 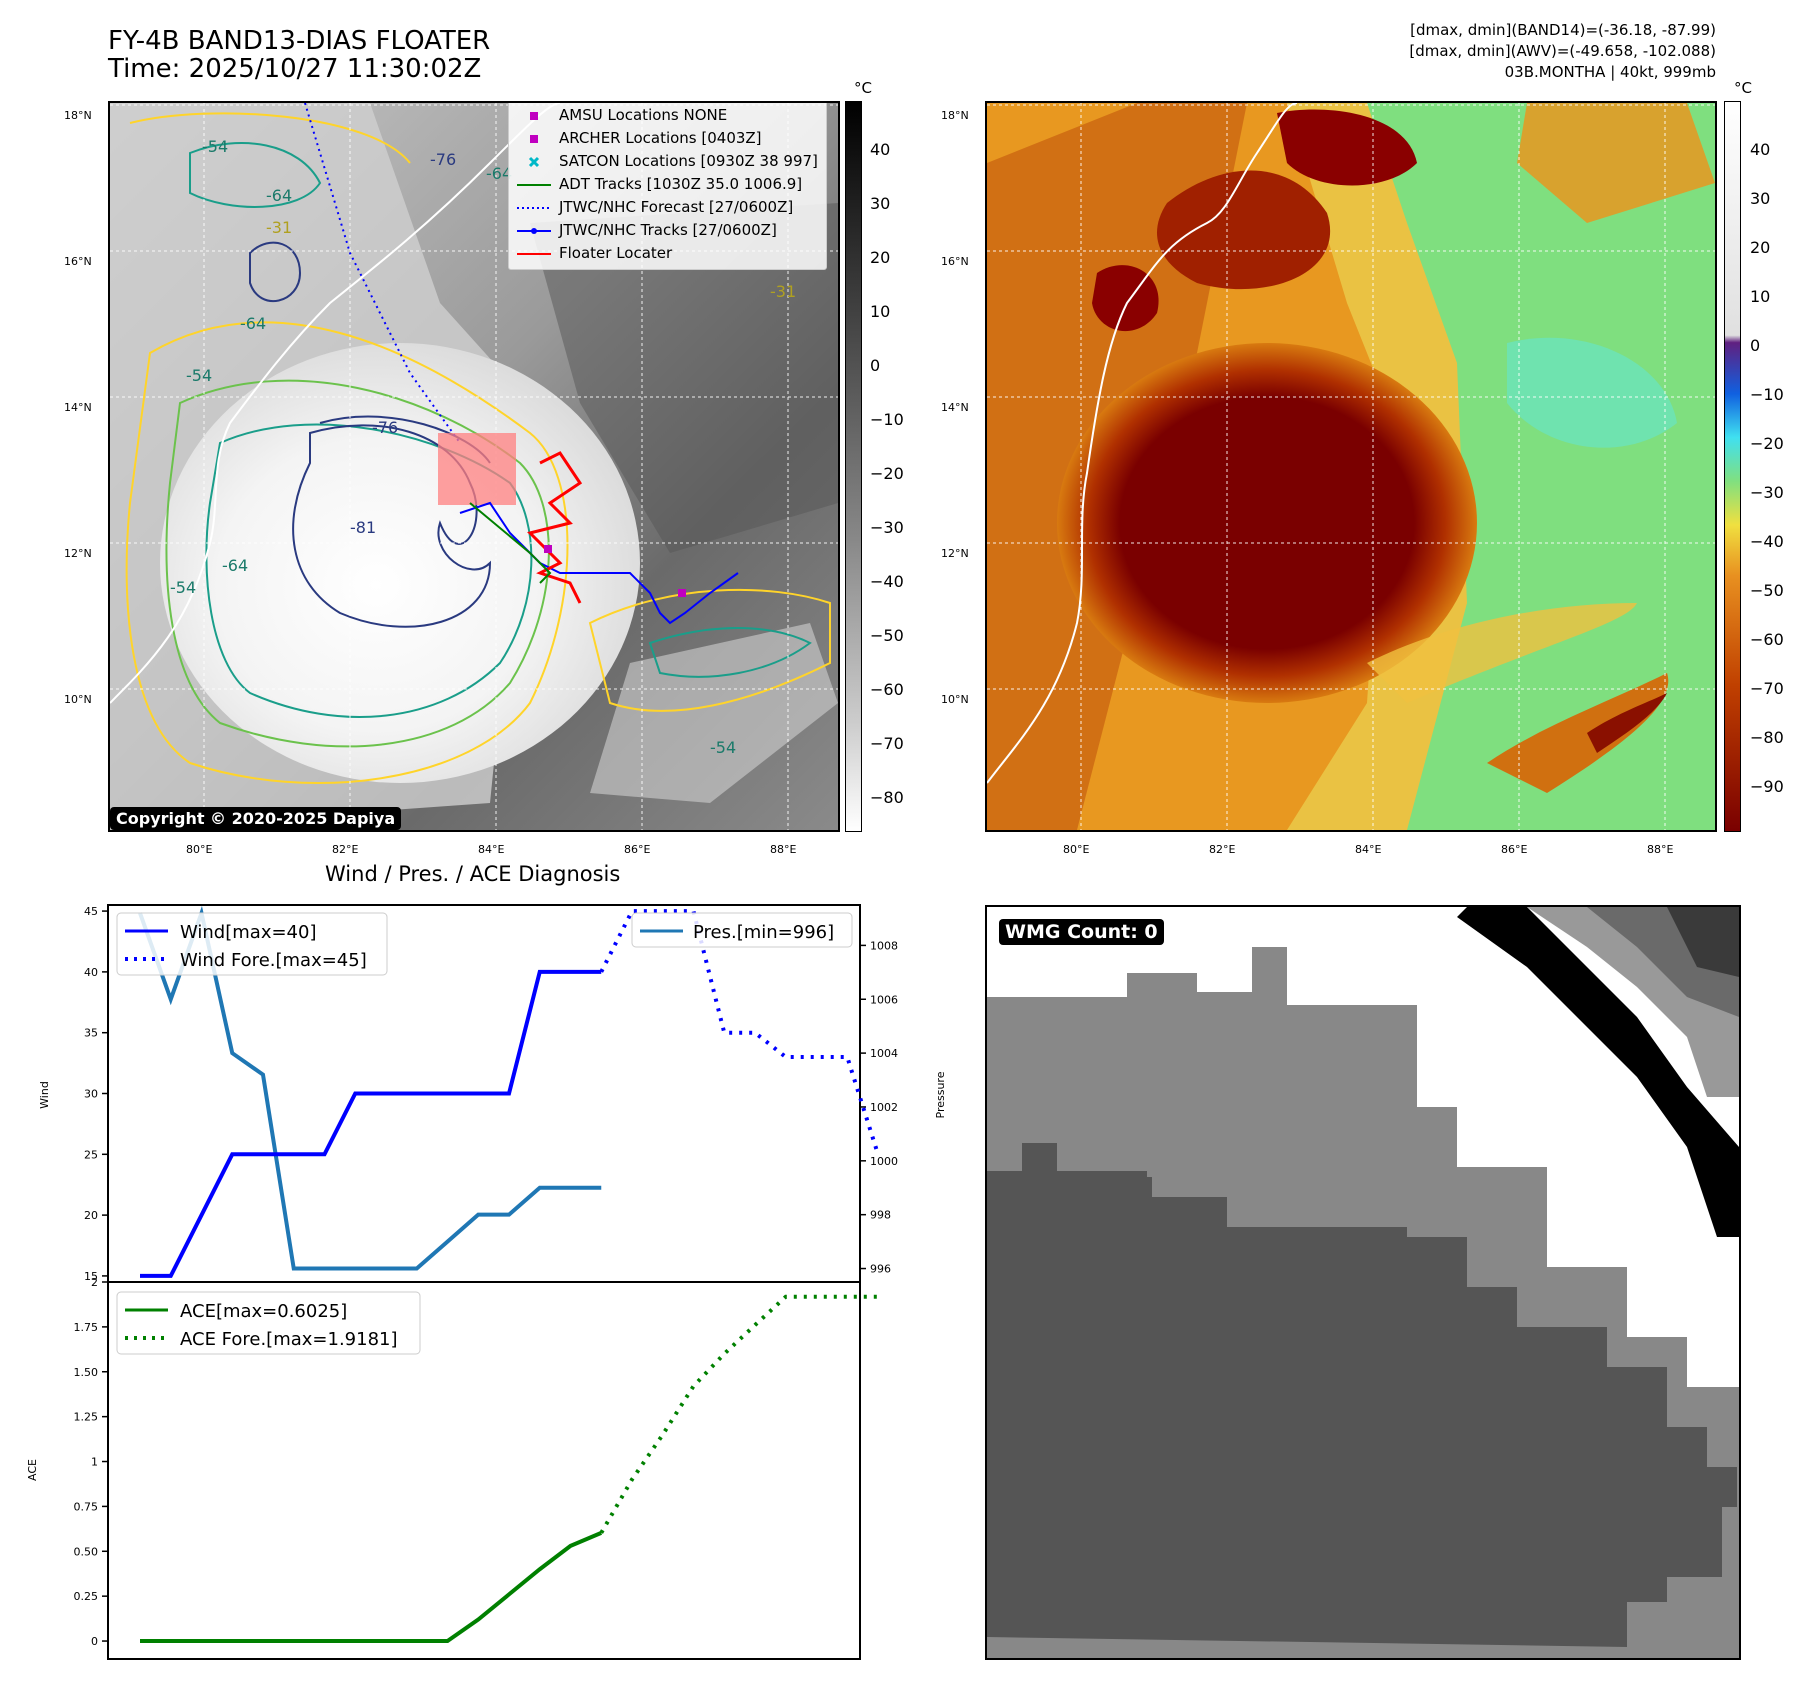 What do you see at coordinates (256, 818) in the screenshot?
I see `copyright-badge: Copyright © 2020-2025 Dapiya` at bounding box center [256, 818].